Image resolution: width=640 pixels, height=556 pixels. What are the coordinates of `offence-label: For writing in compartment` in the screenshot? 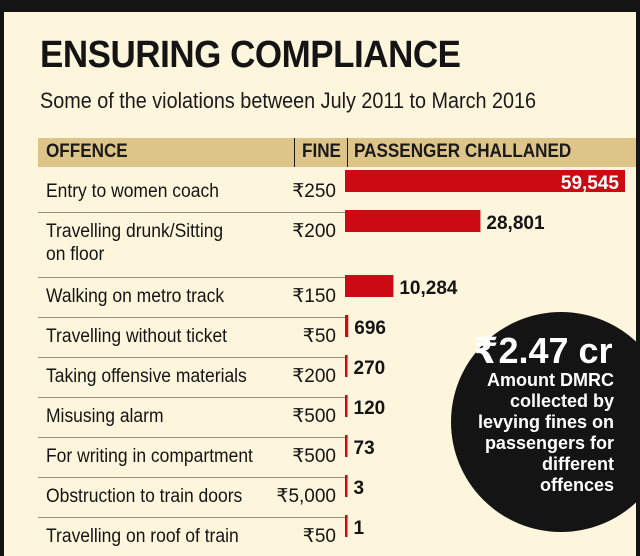 It's located at (165, 456).